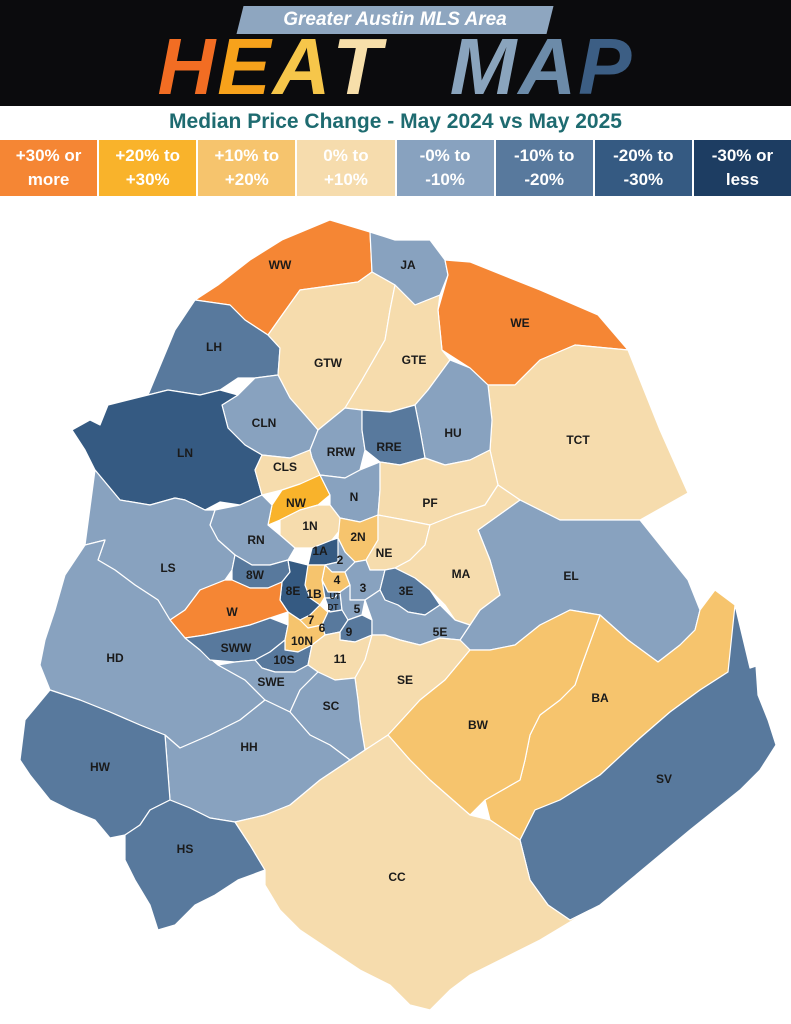  What do you see at coordinates (100, 767) in the screenshot?
I see `map-area-label: HW` at bounding box center [100, 767].